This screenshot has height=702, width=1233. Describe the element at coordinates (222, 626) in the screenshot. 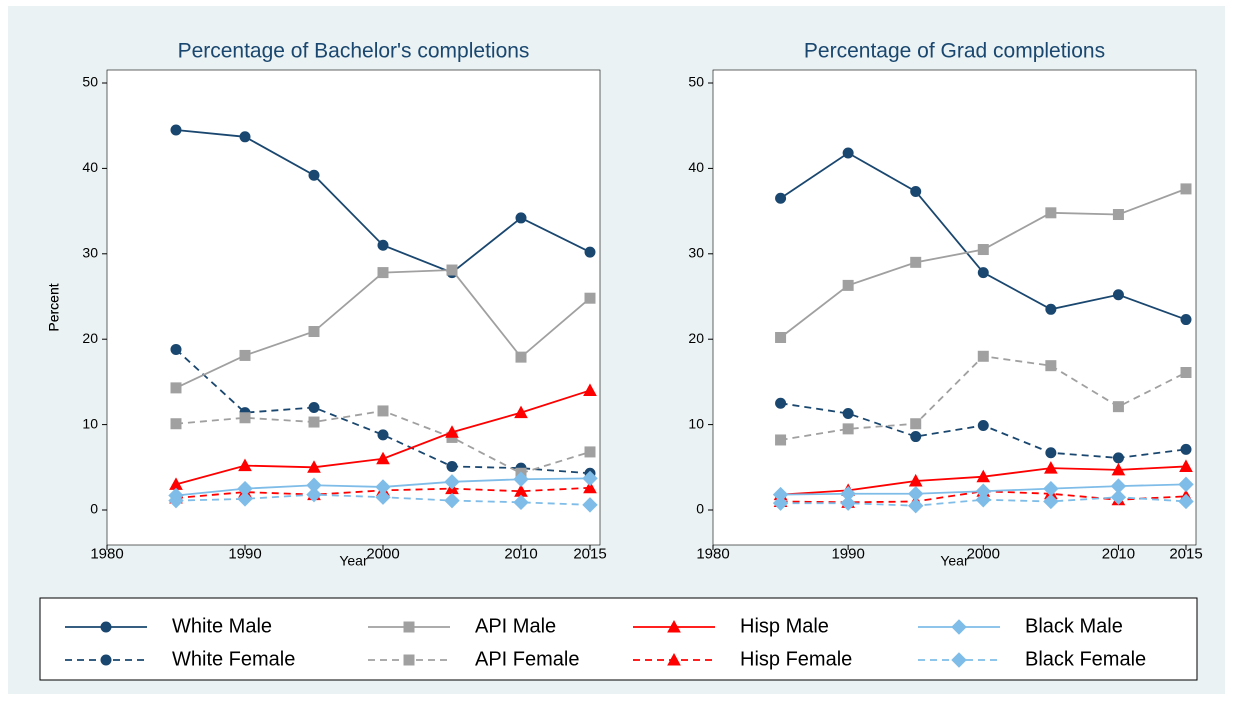

I see `legend-label: White Male` at that location.